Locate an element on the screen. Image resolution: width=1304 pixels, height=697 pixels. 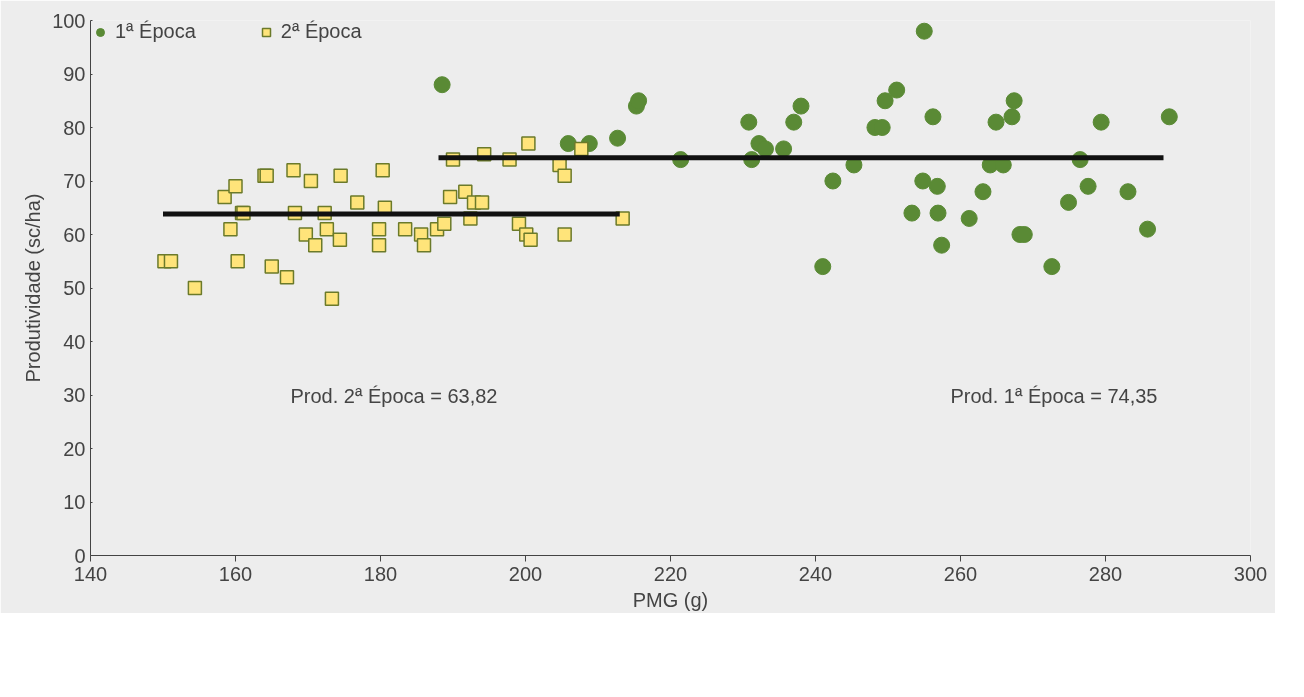
y-tick-label: 100 is located at coordinates (69, 20).